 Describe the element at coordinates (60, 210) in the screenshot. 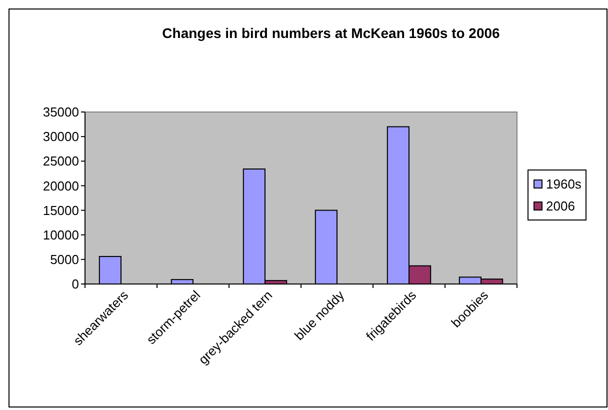

I see `y-tick-label: 15000` at that location.